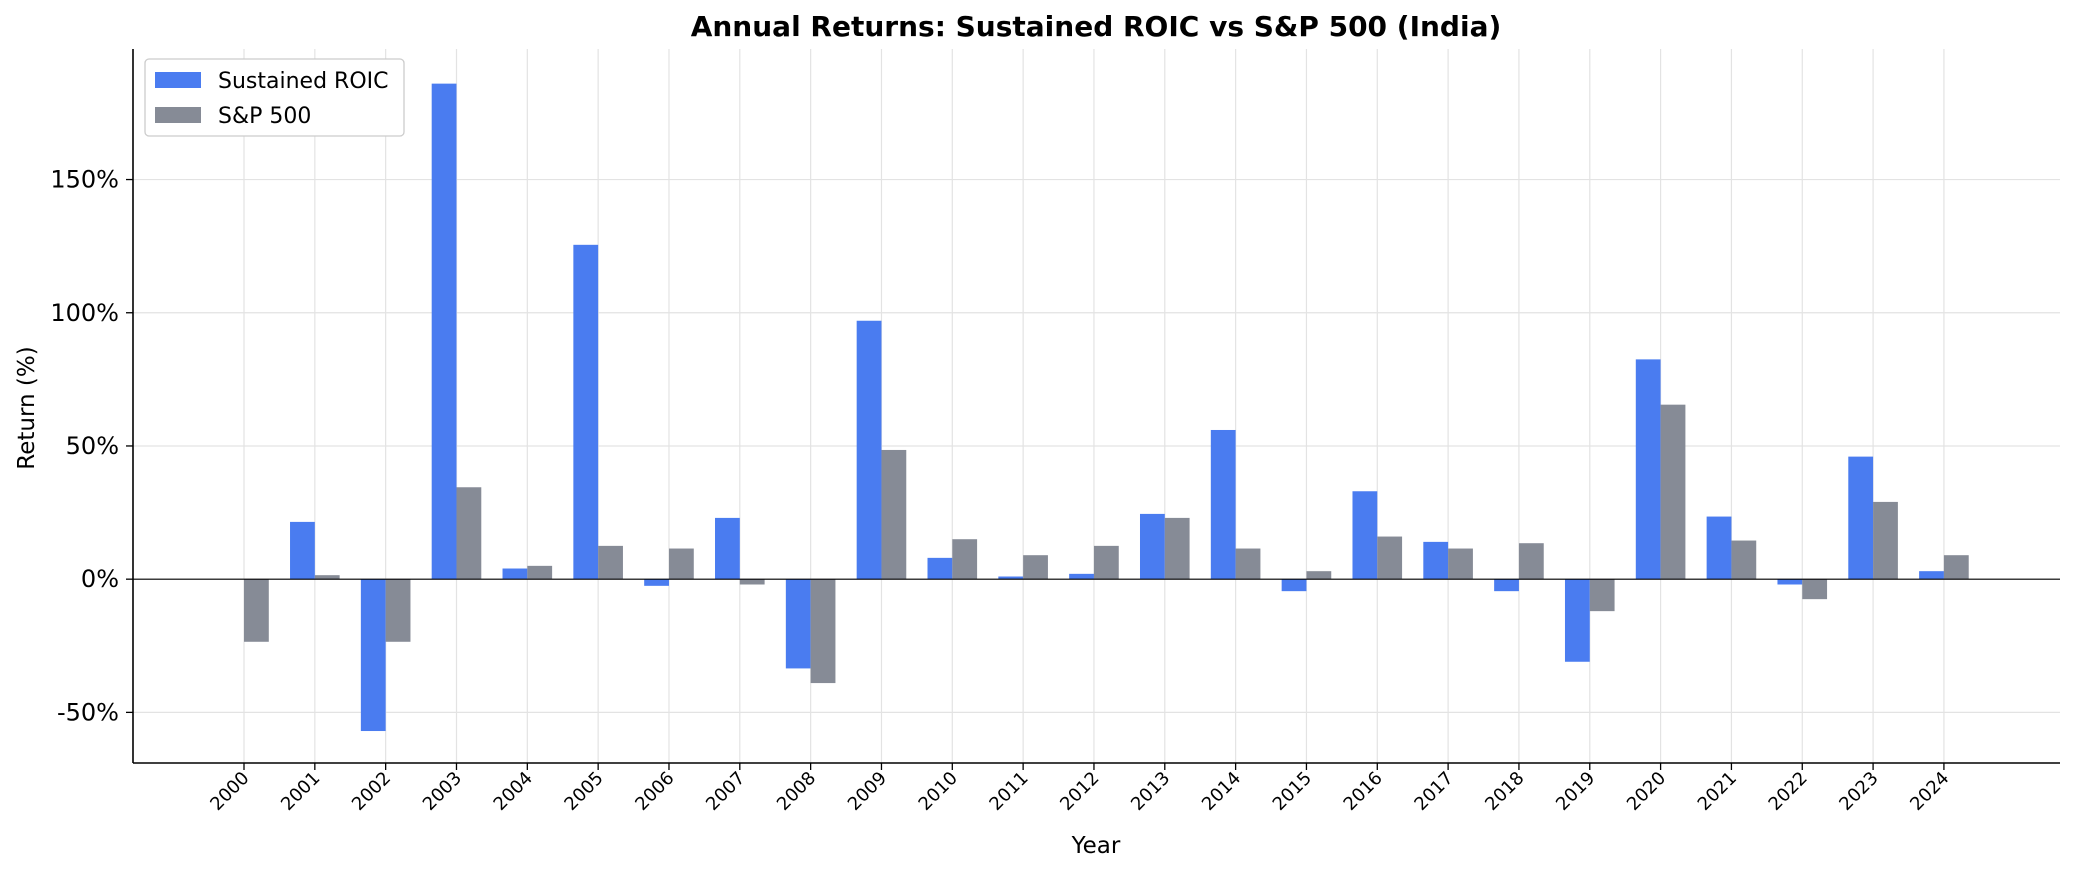  Describe the element at coordinates (540, 572) in the screenshot. I see `bar-sp500-2004` at that location.